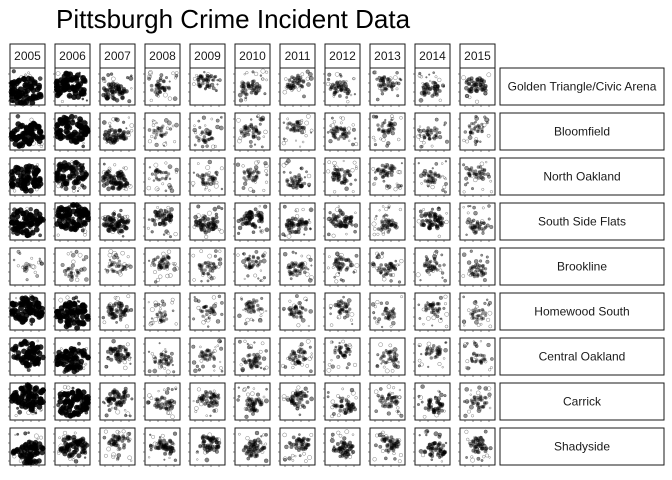  I want to click on year-strip-2006: 2006, so click(72, 56).